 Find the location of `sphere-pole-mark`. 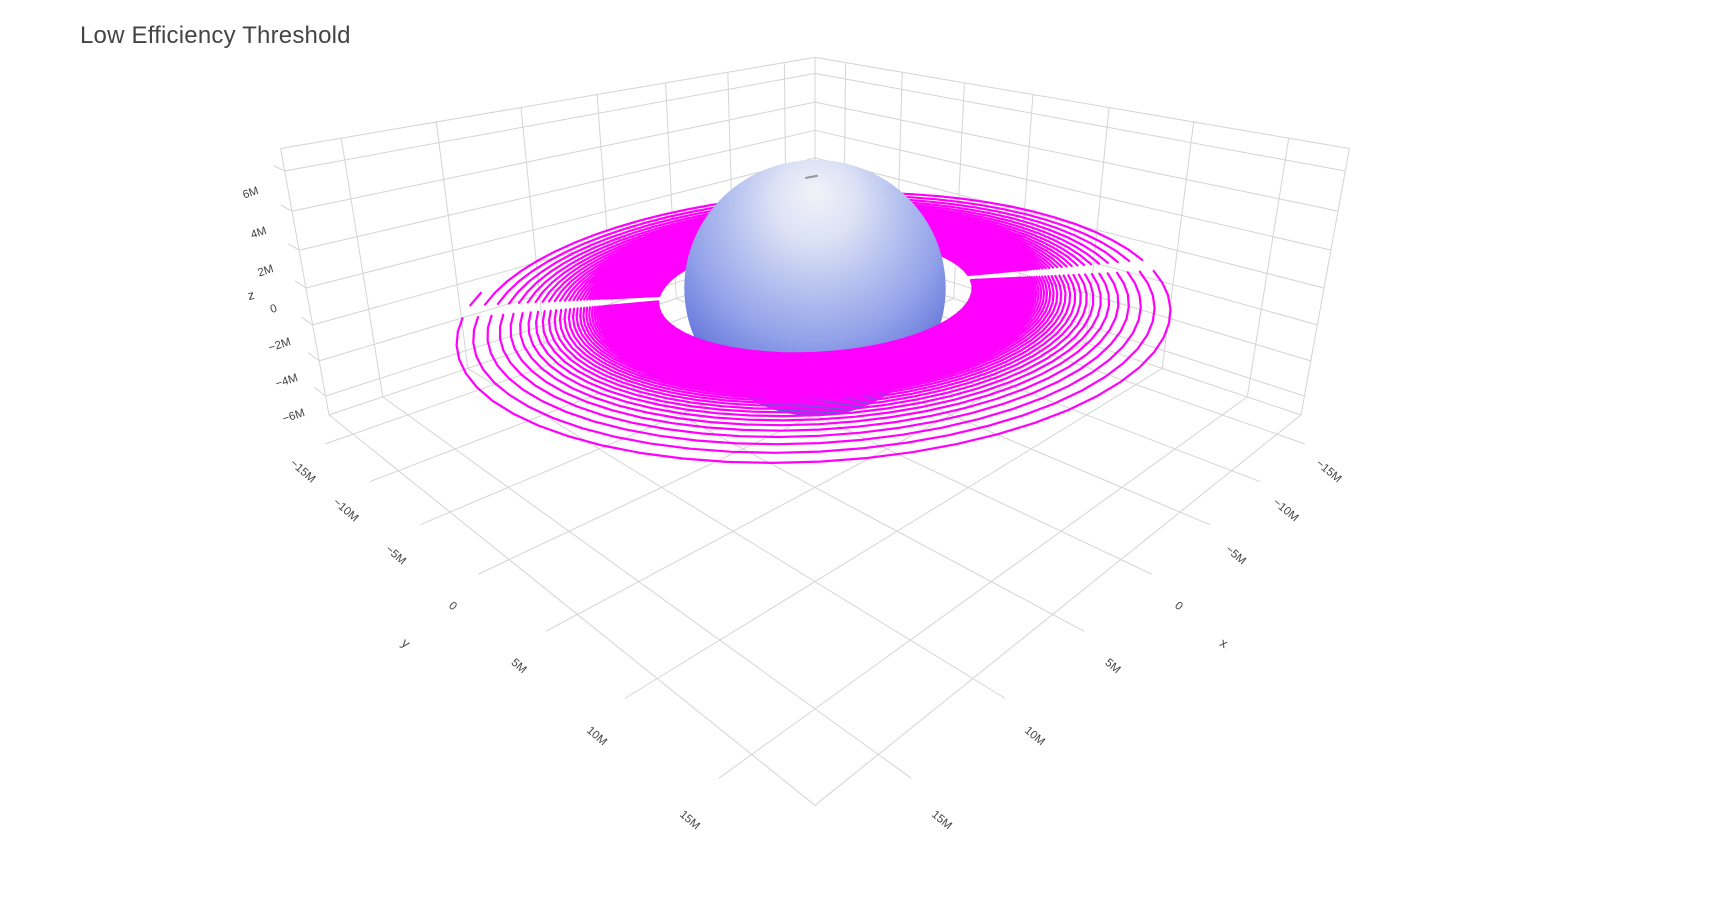

sphere-pole-mark is located at coordinates (811, 176).